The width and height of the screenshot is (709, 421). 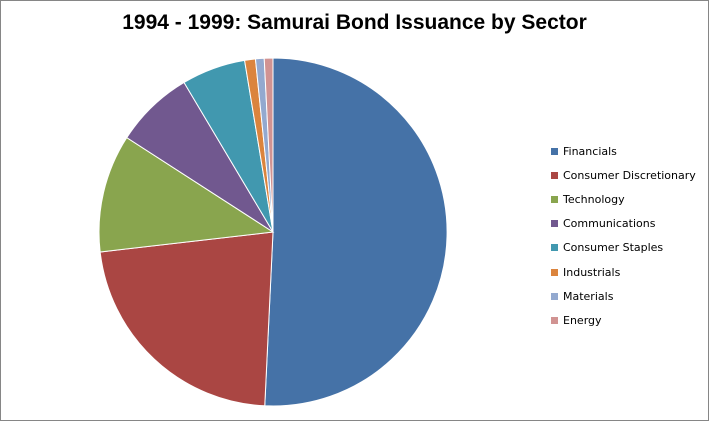 What do you see at coordinates (186, 194) in the screenshot?
I see `pie-slice-technology` at bounding box center [186, 194].